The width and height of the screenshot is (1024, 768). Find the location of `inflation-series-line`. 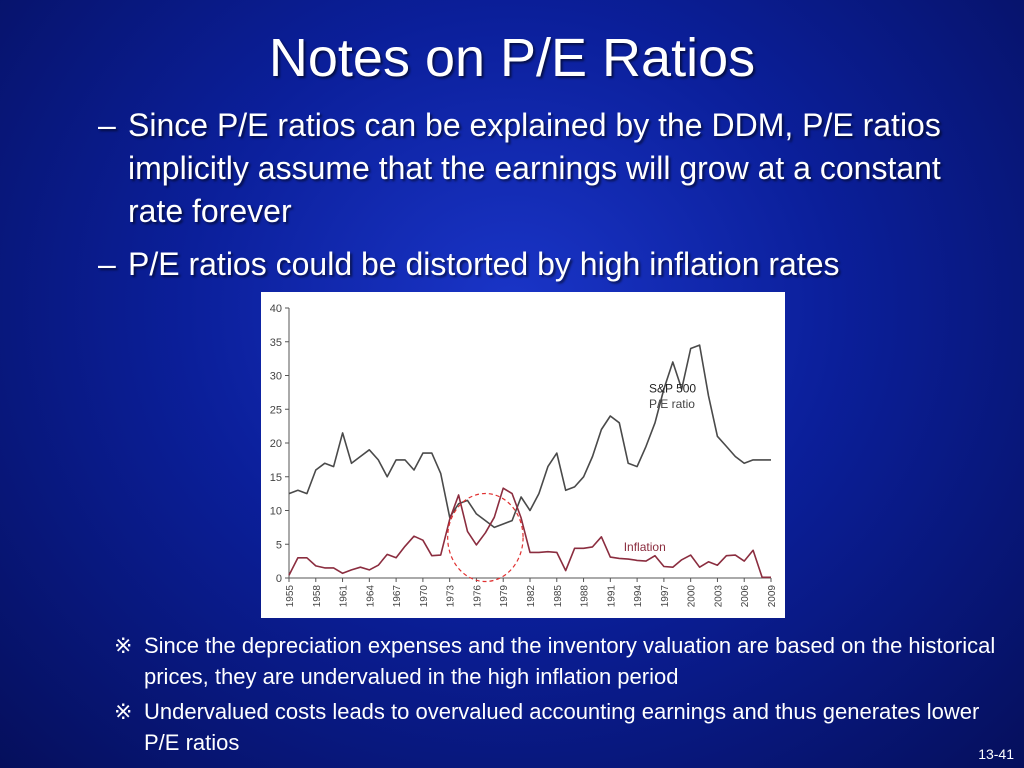

inflation-series-line is located at coordinates (529, 533).